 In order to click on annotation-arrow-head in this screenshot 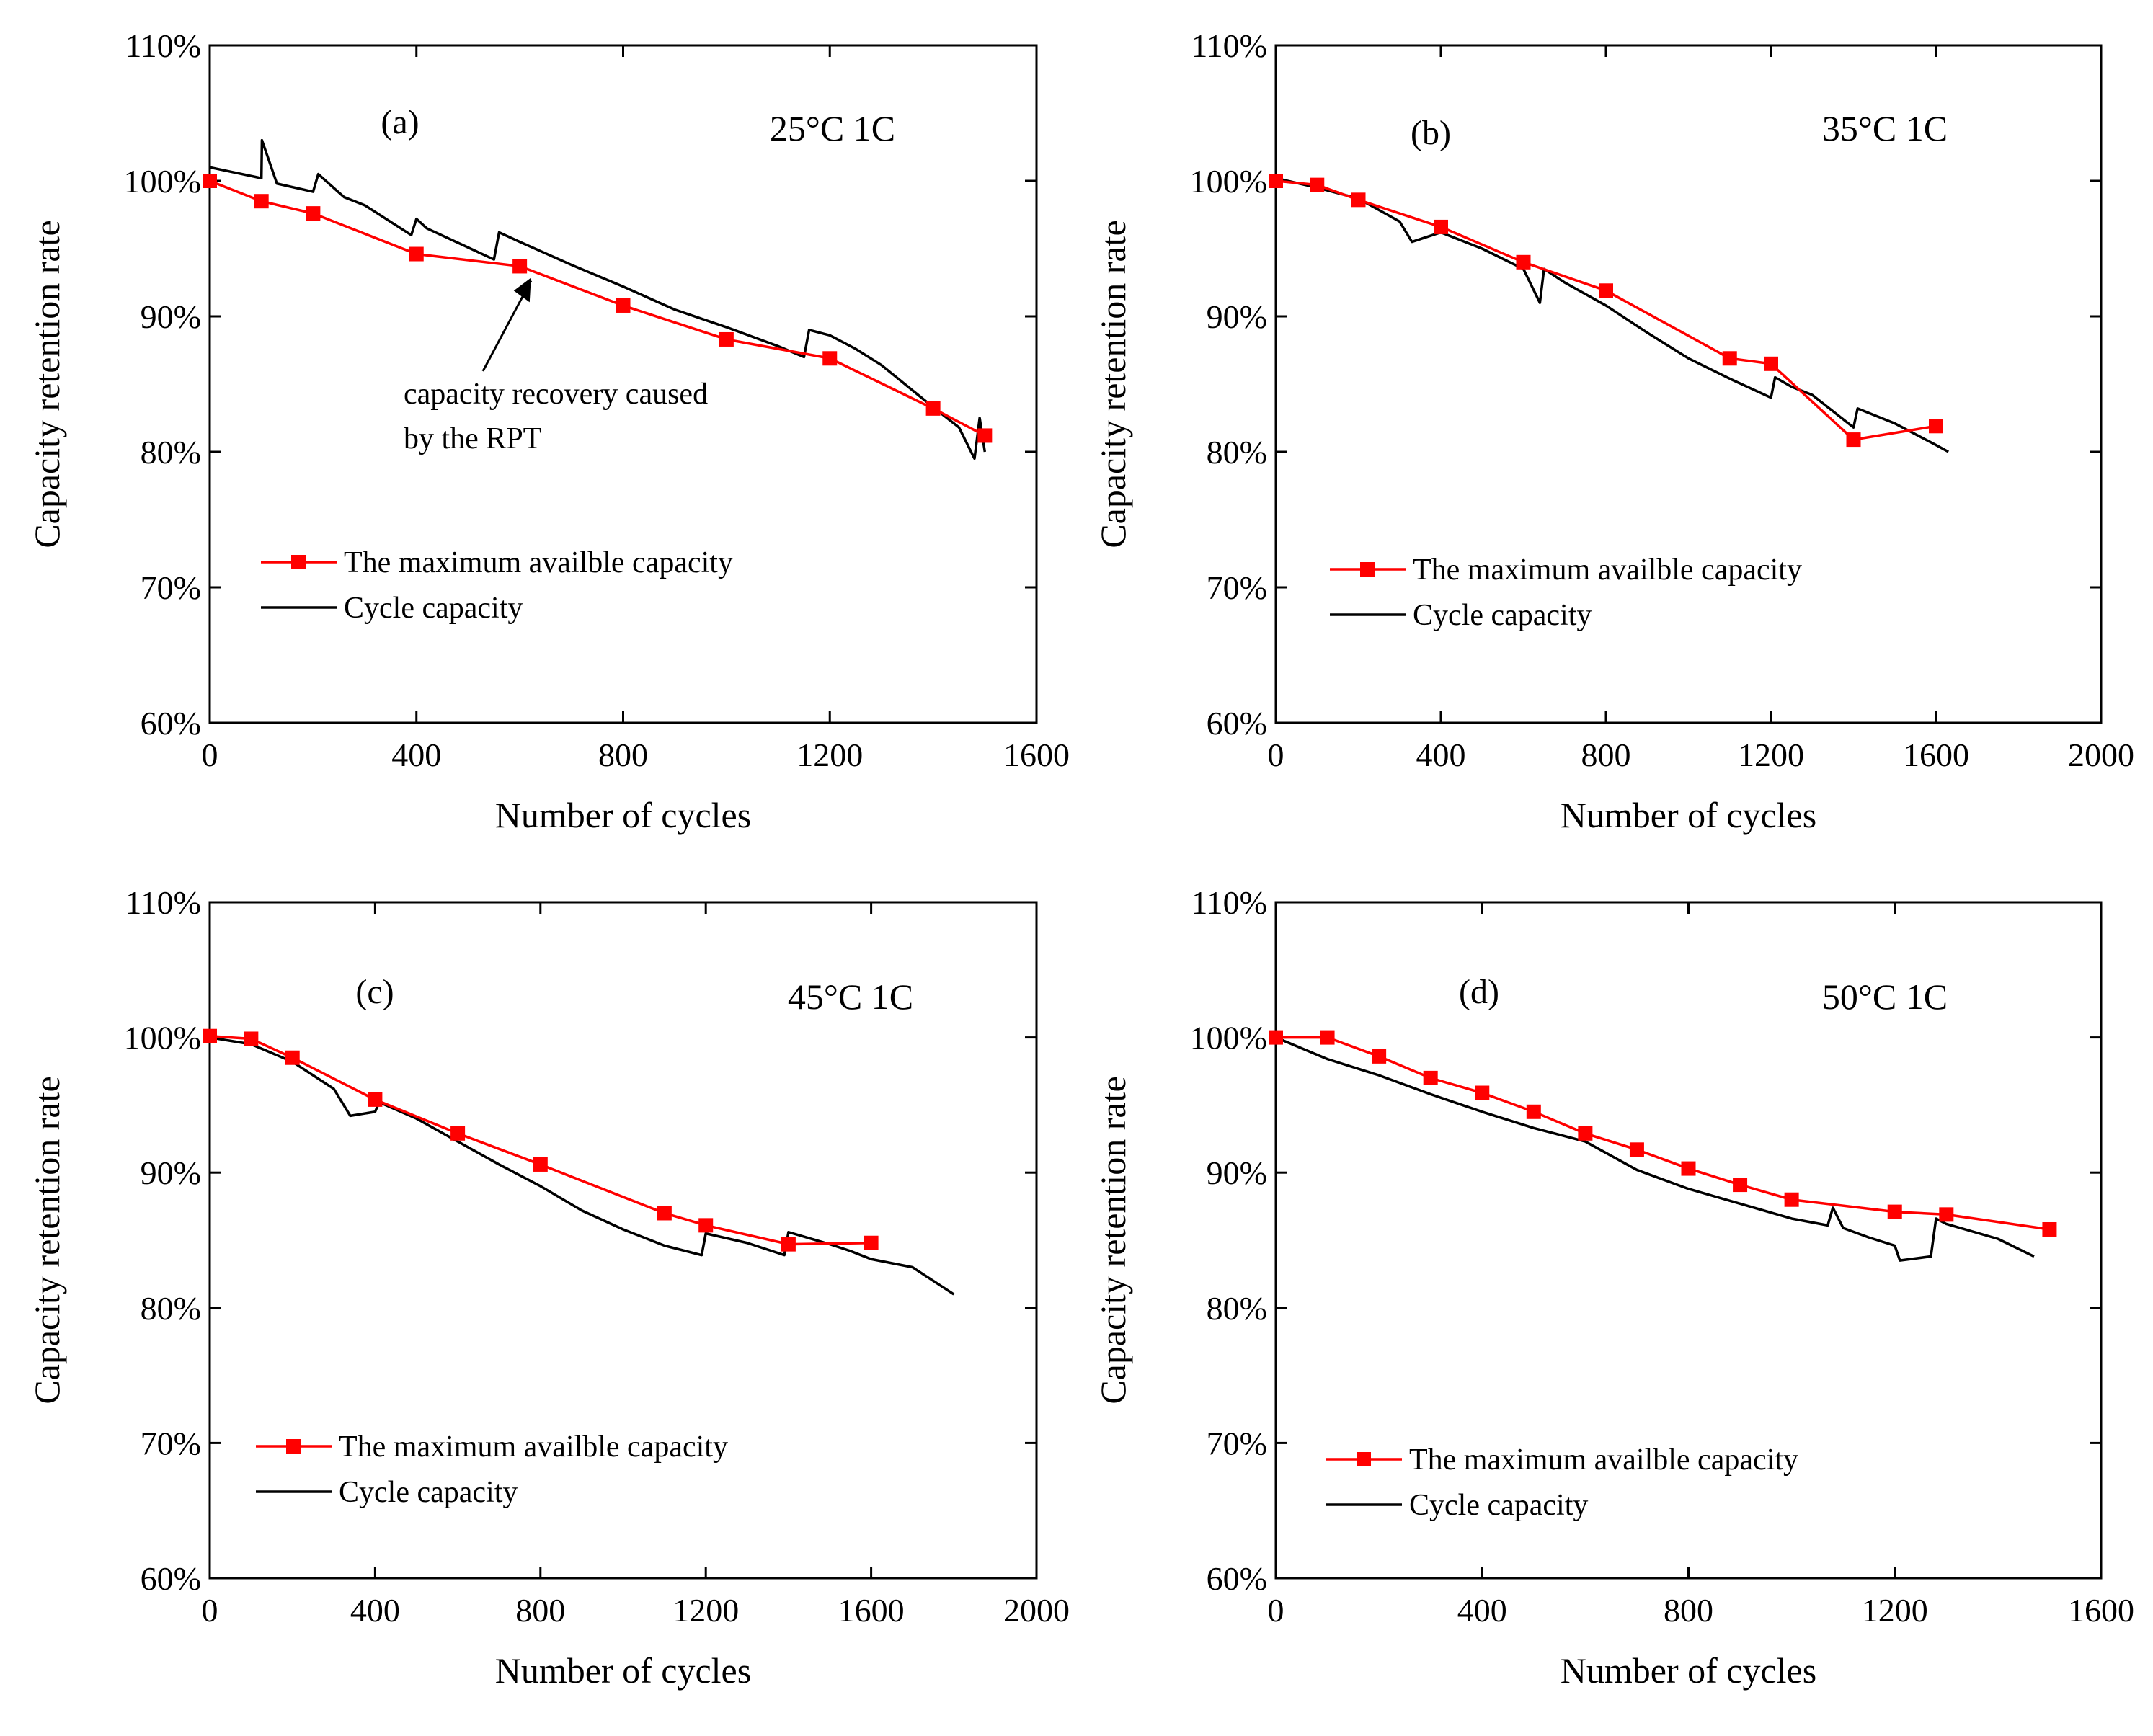, I will do `click(522, 290)`.